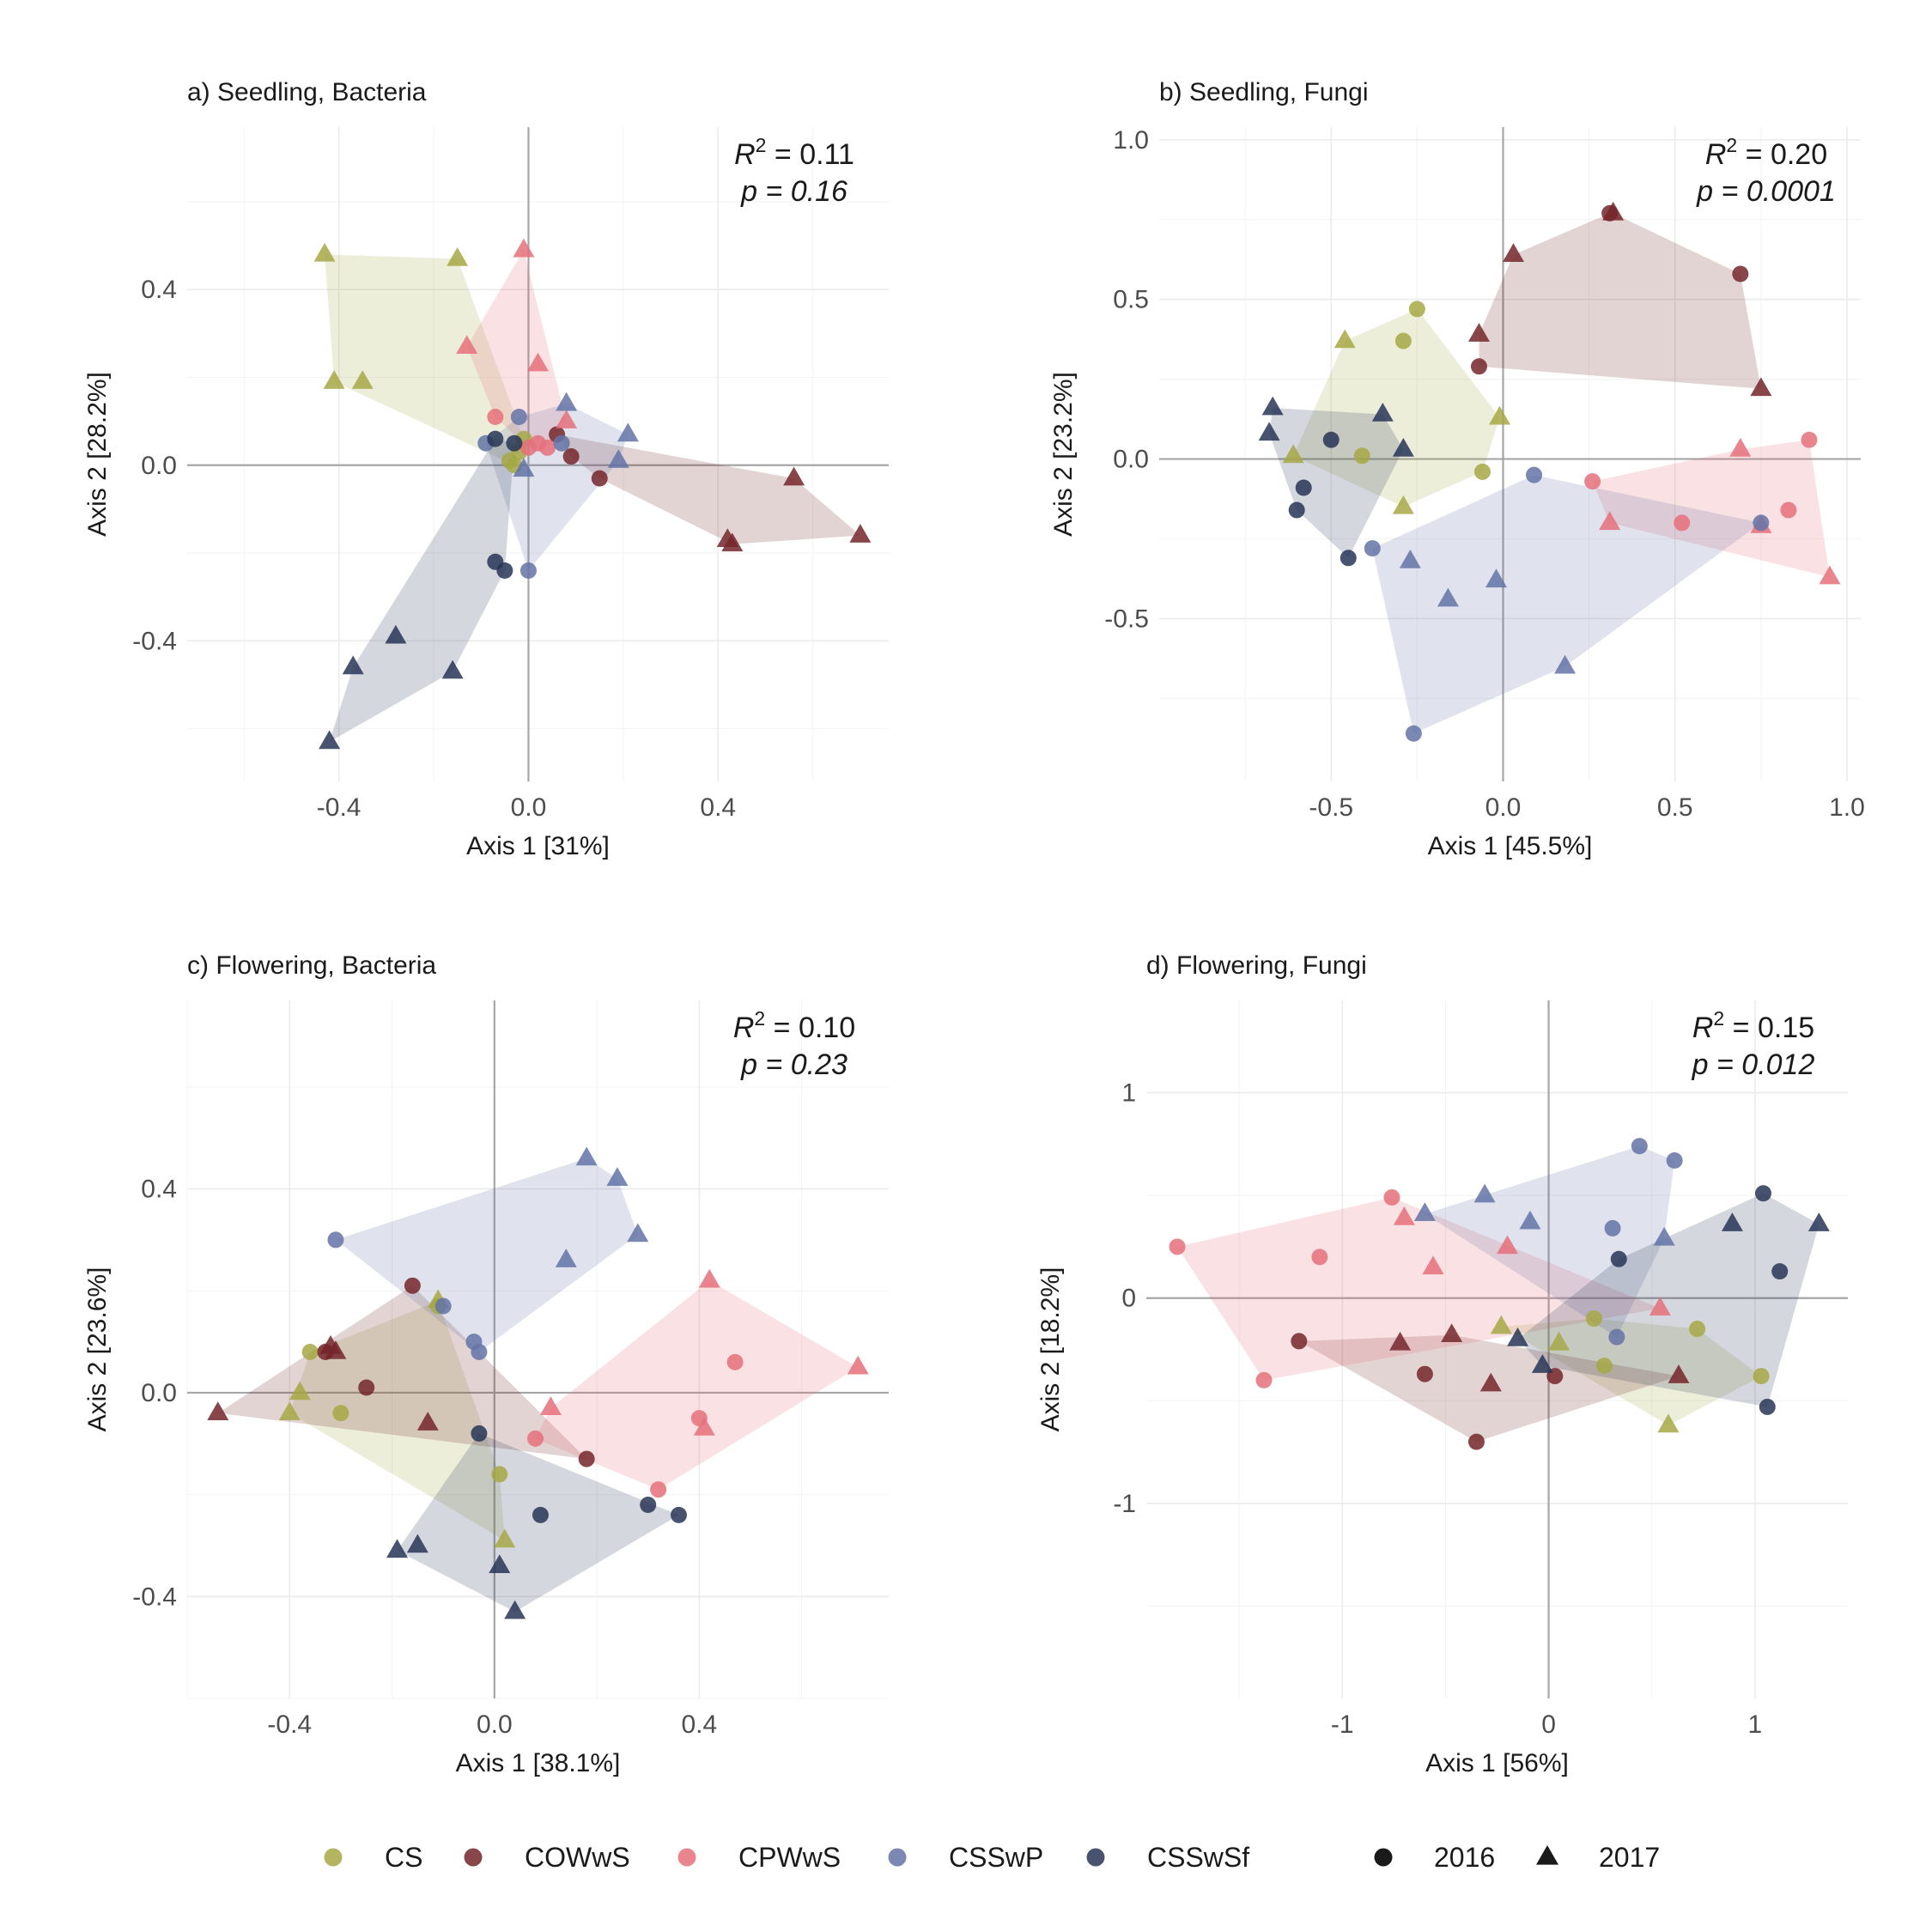 The width and height of the screenshot is (1932, 1932). What do you see at coordinates (1124, 1504) in the screenshot?
I see `y-tick-label: -1` at bounding box center [1124, 1504].